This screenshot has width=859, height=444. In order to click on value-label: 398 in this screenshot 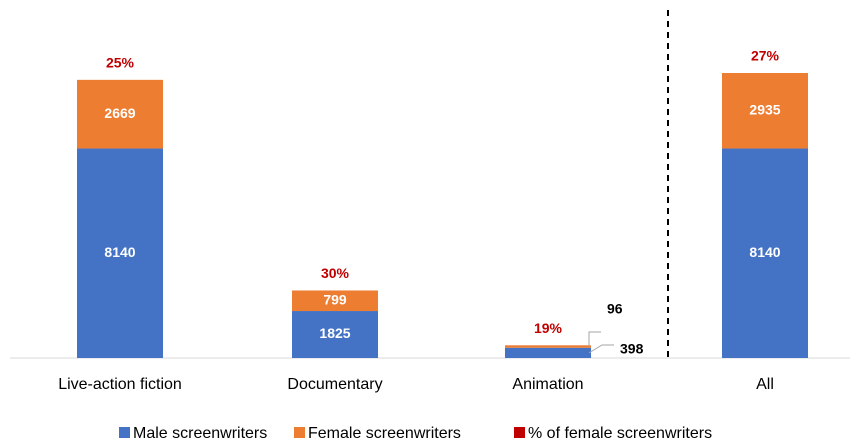, I will do `click(632, 349)`.